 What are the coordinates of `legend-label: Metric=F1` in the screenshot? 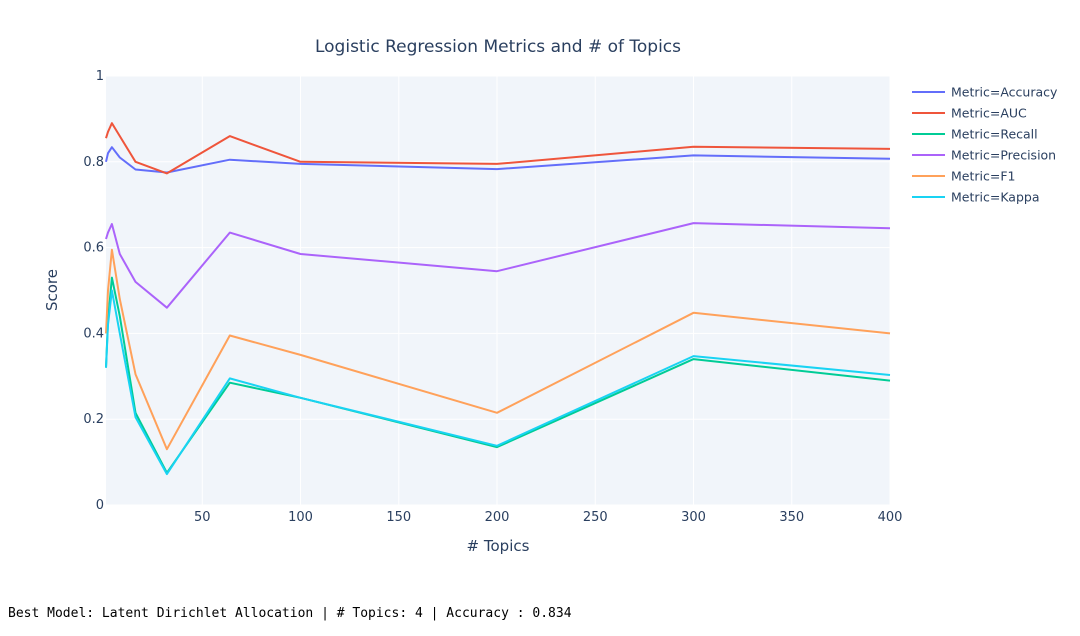 It's located at (983, 176).